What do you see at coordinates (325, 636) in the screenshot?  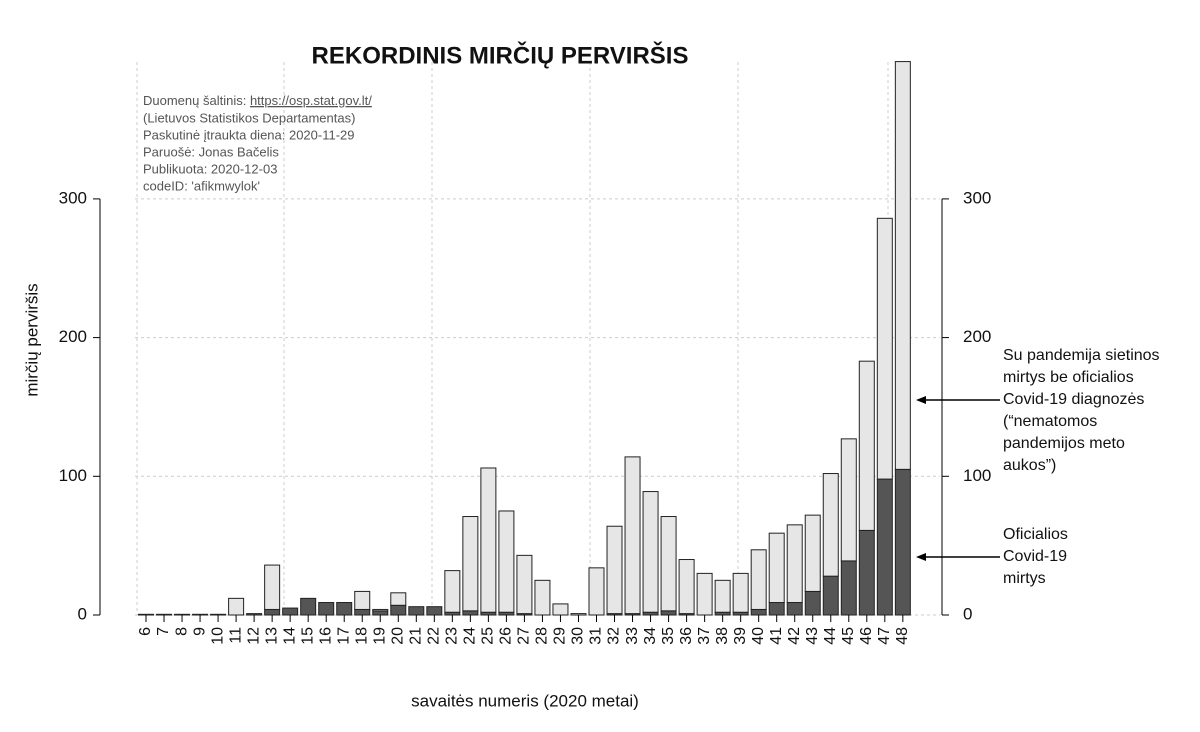 I see `x-tick-label: 16` at bounding box center [325, 636].